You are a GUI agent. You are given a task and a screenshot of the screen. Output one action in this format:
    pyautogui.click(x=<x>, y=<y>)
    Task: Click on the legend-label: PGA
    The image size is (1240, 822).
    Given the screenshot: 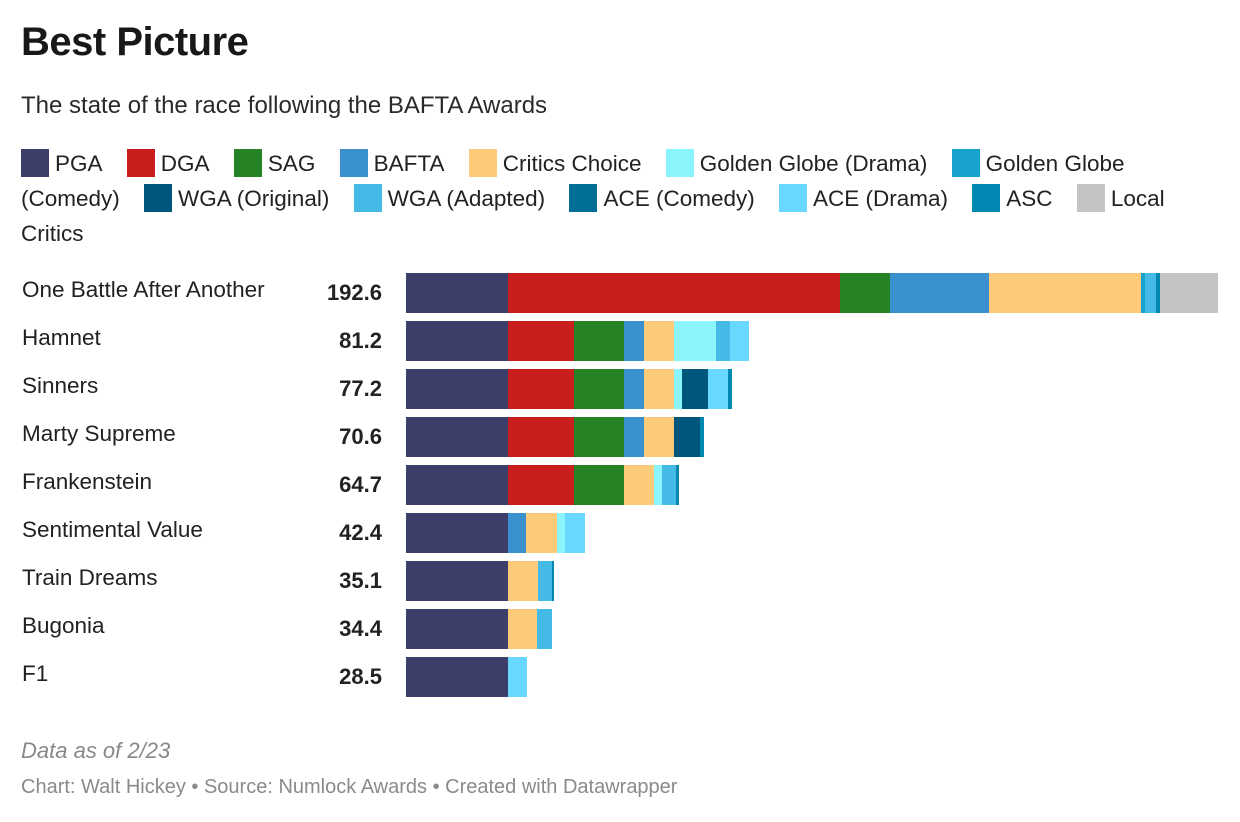 What is the action you would take?
    pyautogui.click(x=79, y=163)
    